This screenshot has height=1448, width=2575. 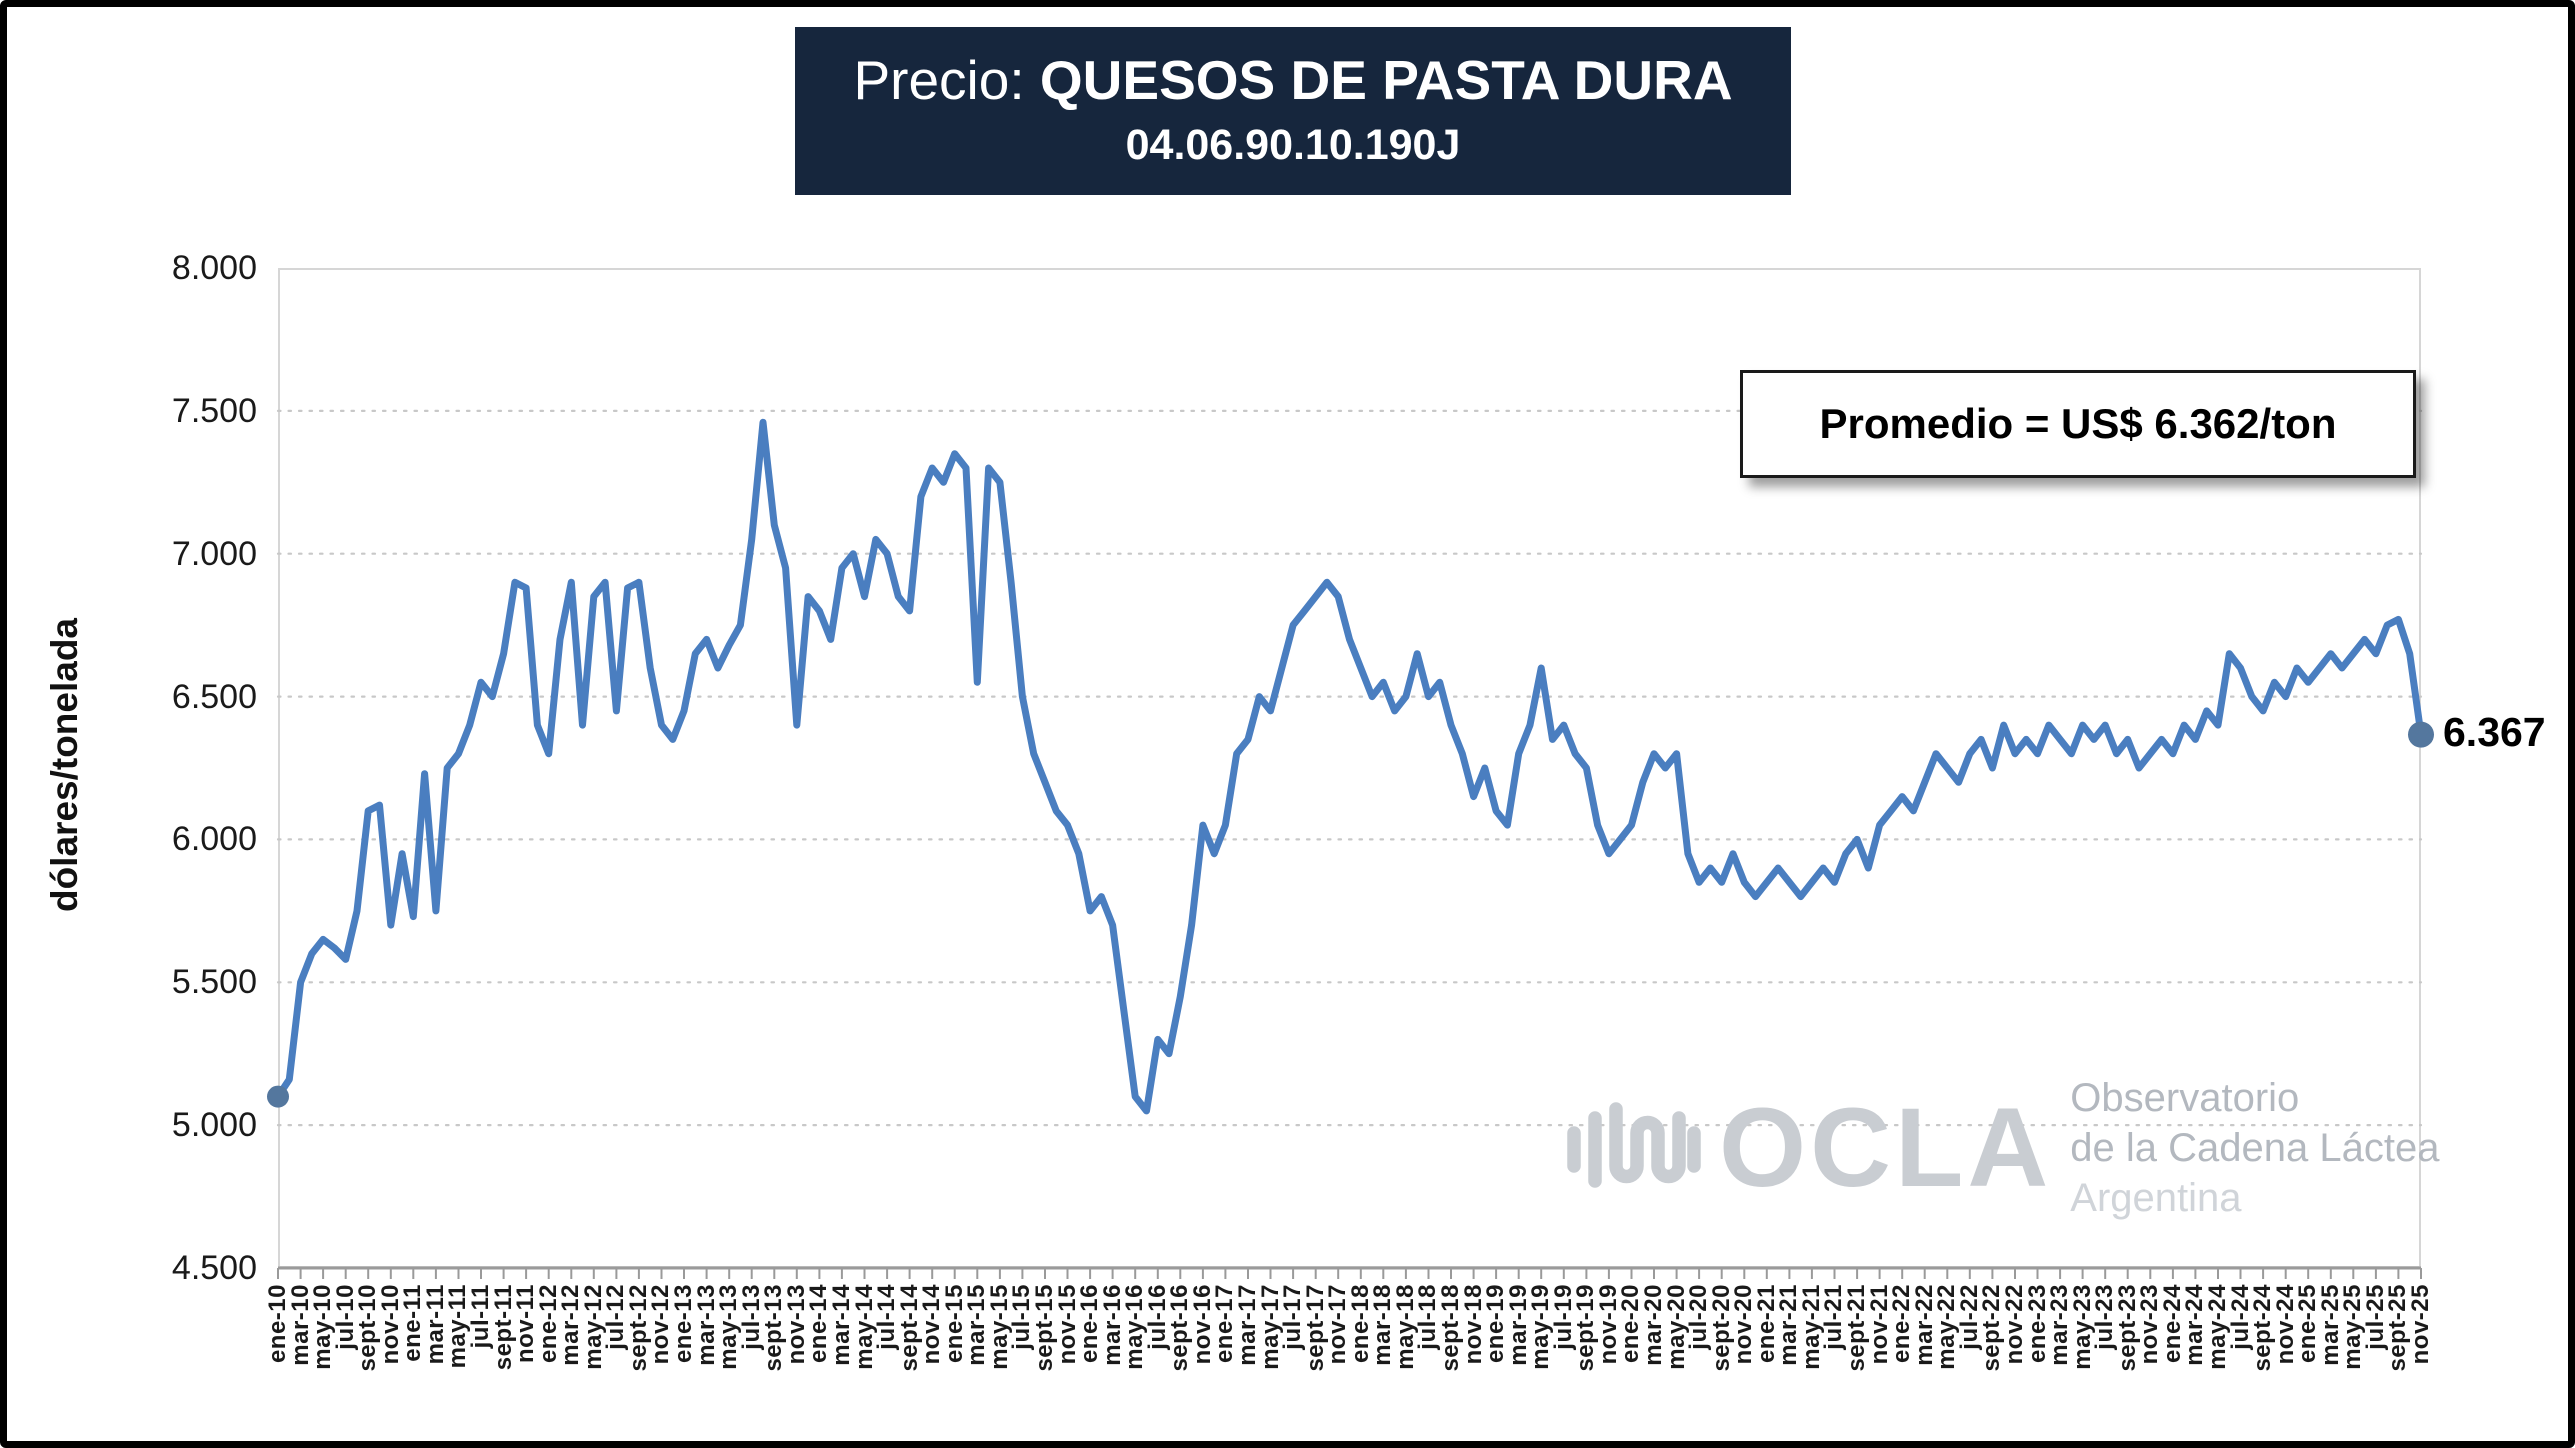 I want to click on watermark-line1: Observatorio, so click(x=2185, y=1098).